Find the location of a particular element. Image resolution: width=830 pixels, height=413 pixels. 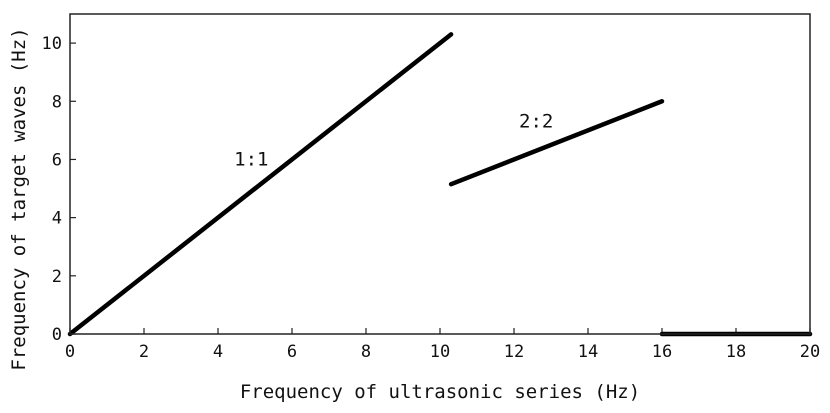

x-tick-label: 4 is located at coordinates (218, 352).